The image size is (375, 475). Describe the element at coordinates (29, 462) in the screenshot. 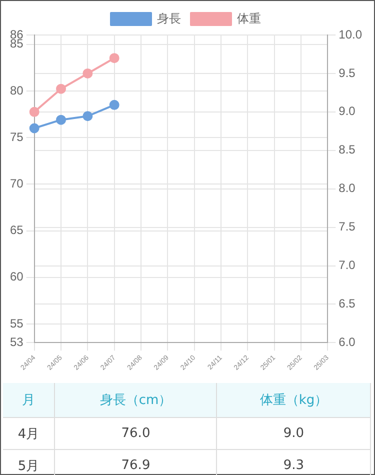

I see `text: 5月` at that location.